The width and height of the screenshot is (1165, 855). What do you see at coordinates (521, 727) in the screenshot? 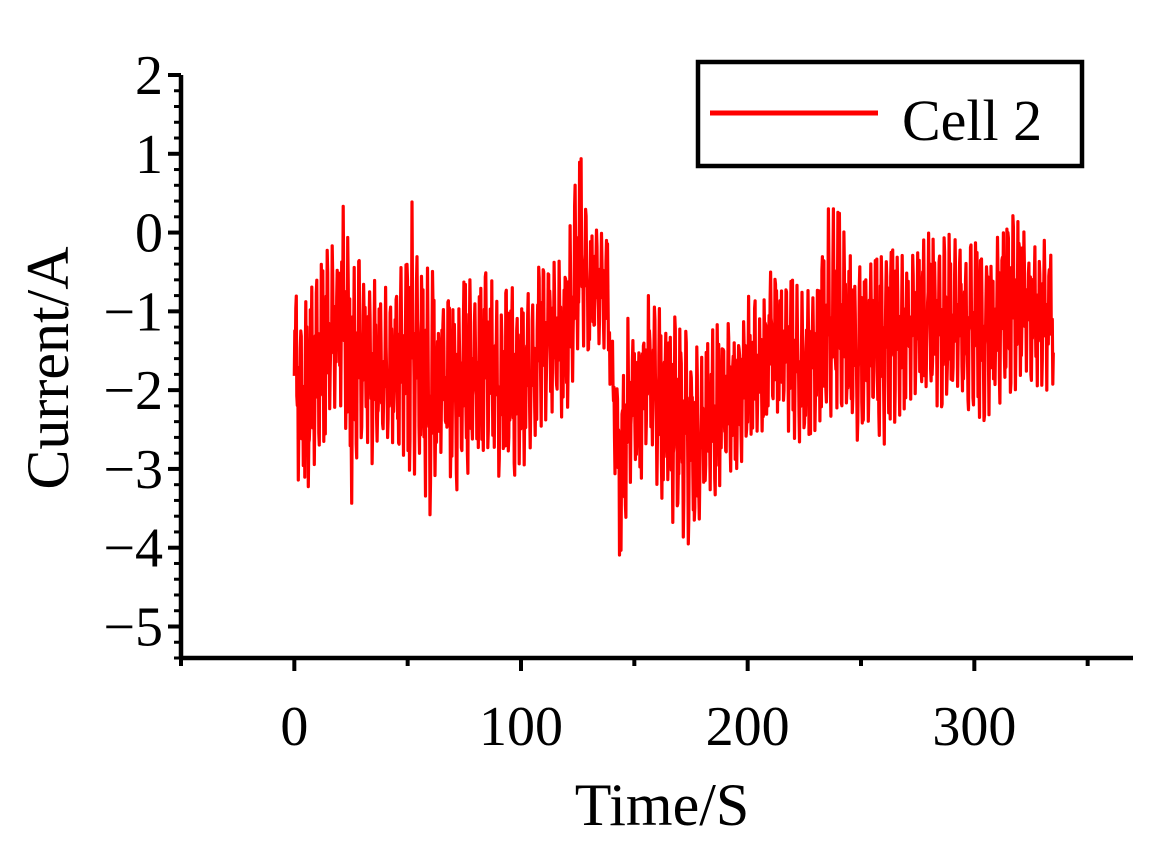
I see `x-tick-label: 100` at bounding box center [521, 727].